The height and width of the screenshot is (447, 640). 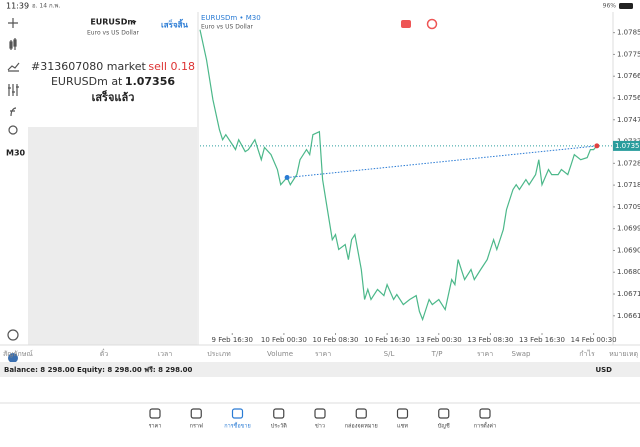 I want to click on sell-button, so click(x=406, y=24).